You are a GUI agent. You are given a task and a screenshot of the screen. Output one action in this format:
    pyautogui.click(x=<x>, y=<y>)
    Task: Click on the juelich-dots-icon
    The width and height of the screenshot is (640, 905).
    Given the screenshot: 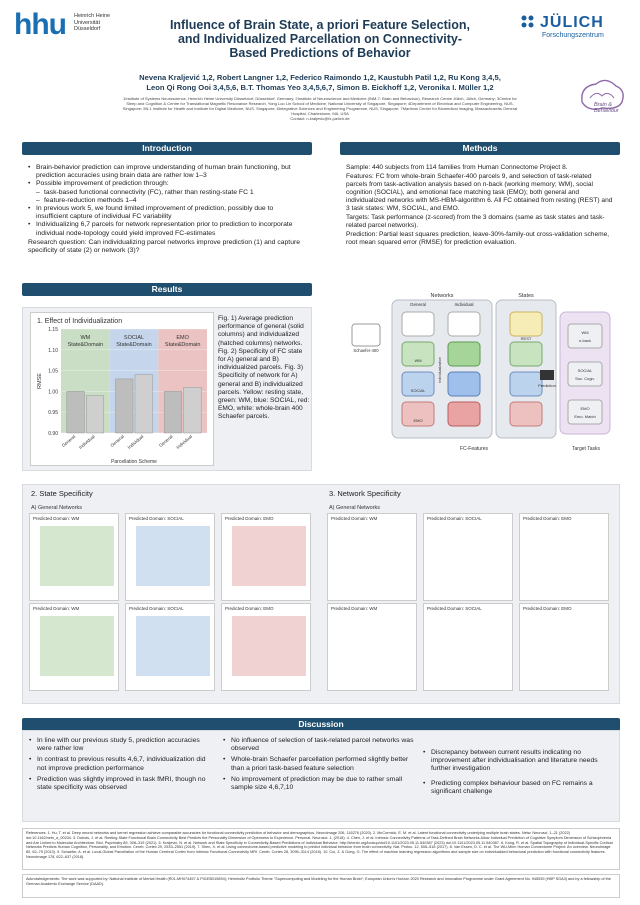 What is the action you would take?
    pyautogui.click(x=527, y=21)
    